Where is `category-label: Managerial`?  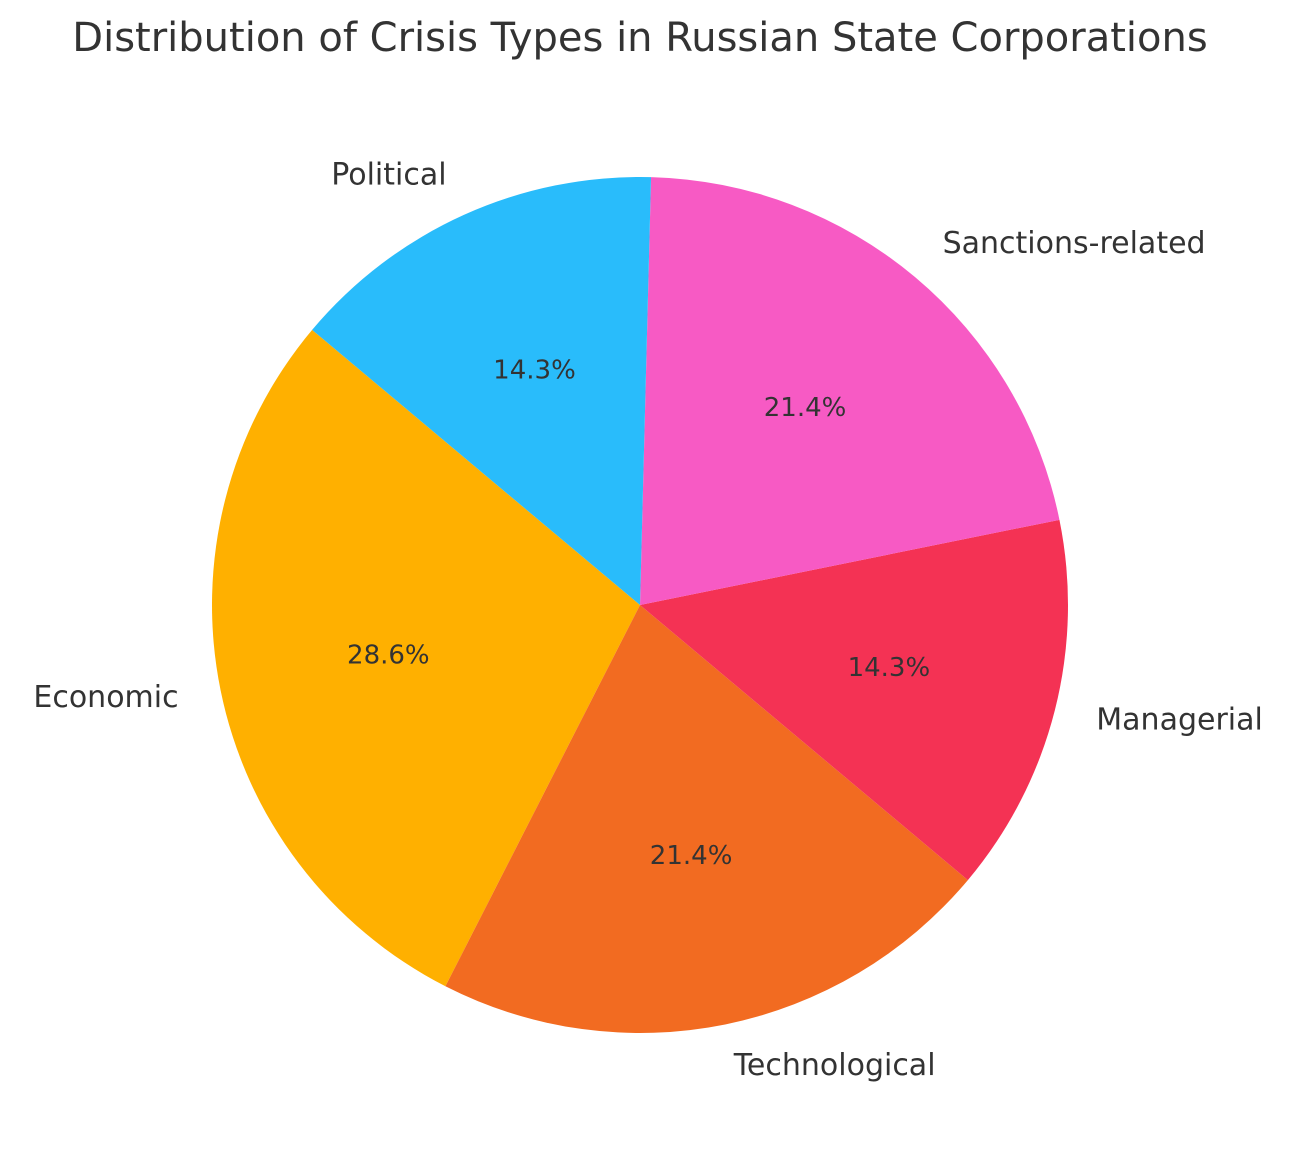 category-label: Managerial is located at coordinates (1179, 719).